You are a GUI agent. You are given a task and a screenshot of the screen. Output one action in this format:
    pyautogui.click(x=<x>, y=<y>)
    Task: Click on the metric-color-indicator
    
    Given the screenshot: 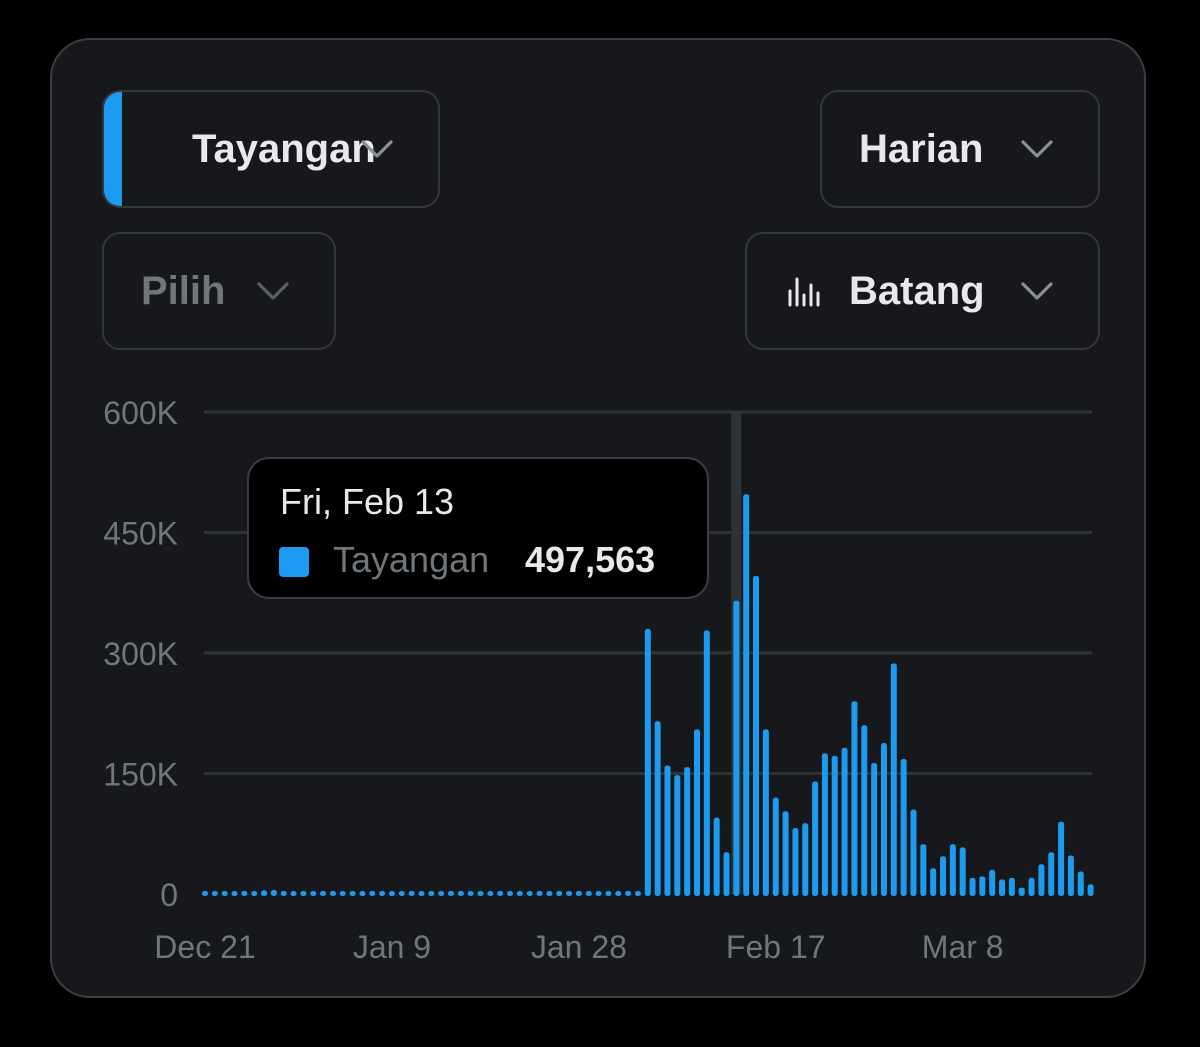 What is the action you would take?
    pyautogui.click(x=113, y=149)
    